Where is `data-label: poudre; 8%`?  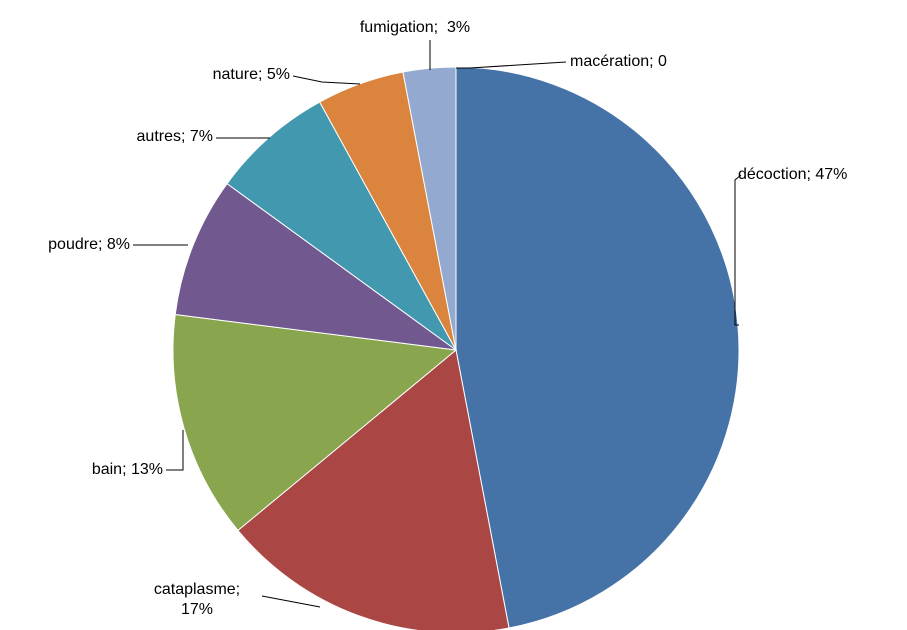 data-label: poudre; 8% is located at coordinates (89, 244).